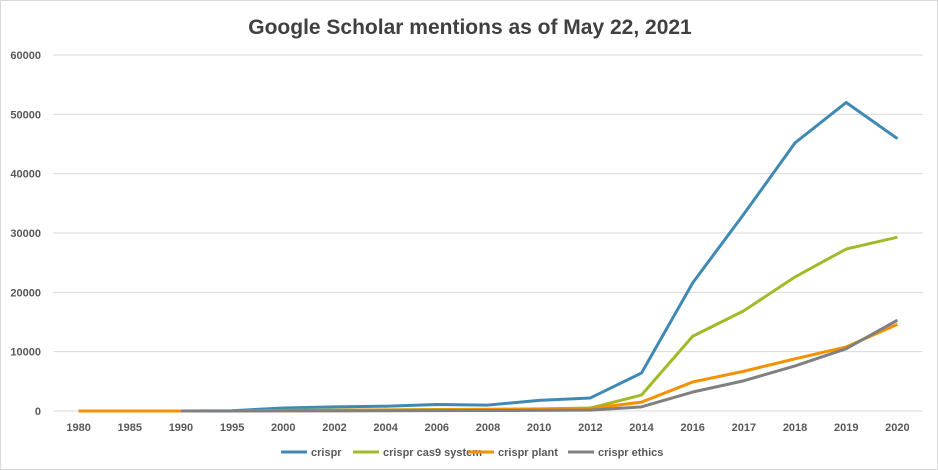  What do you see at coordinates (897, 428) in the screenshot?
I see `x-tick-label: 2020` at bounding box center [897, 428].